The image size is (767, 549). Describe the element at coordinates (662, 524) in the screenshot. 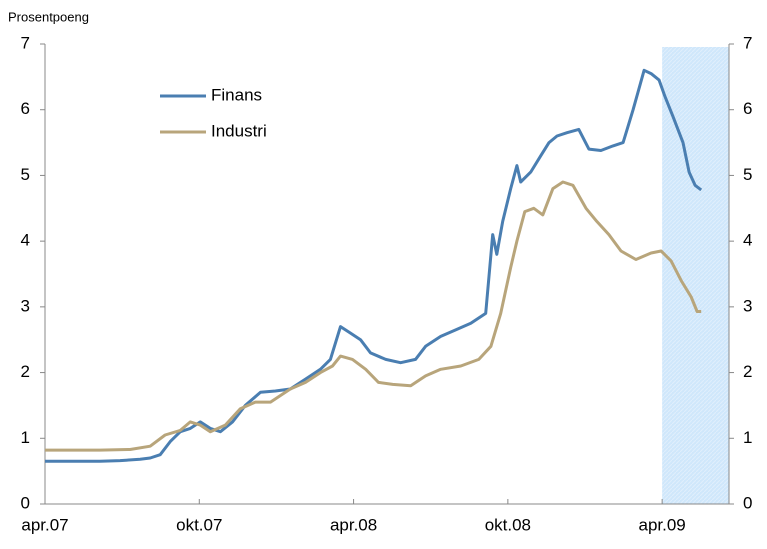

I see `x-tick-label: apr.09` at that location.